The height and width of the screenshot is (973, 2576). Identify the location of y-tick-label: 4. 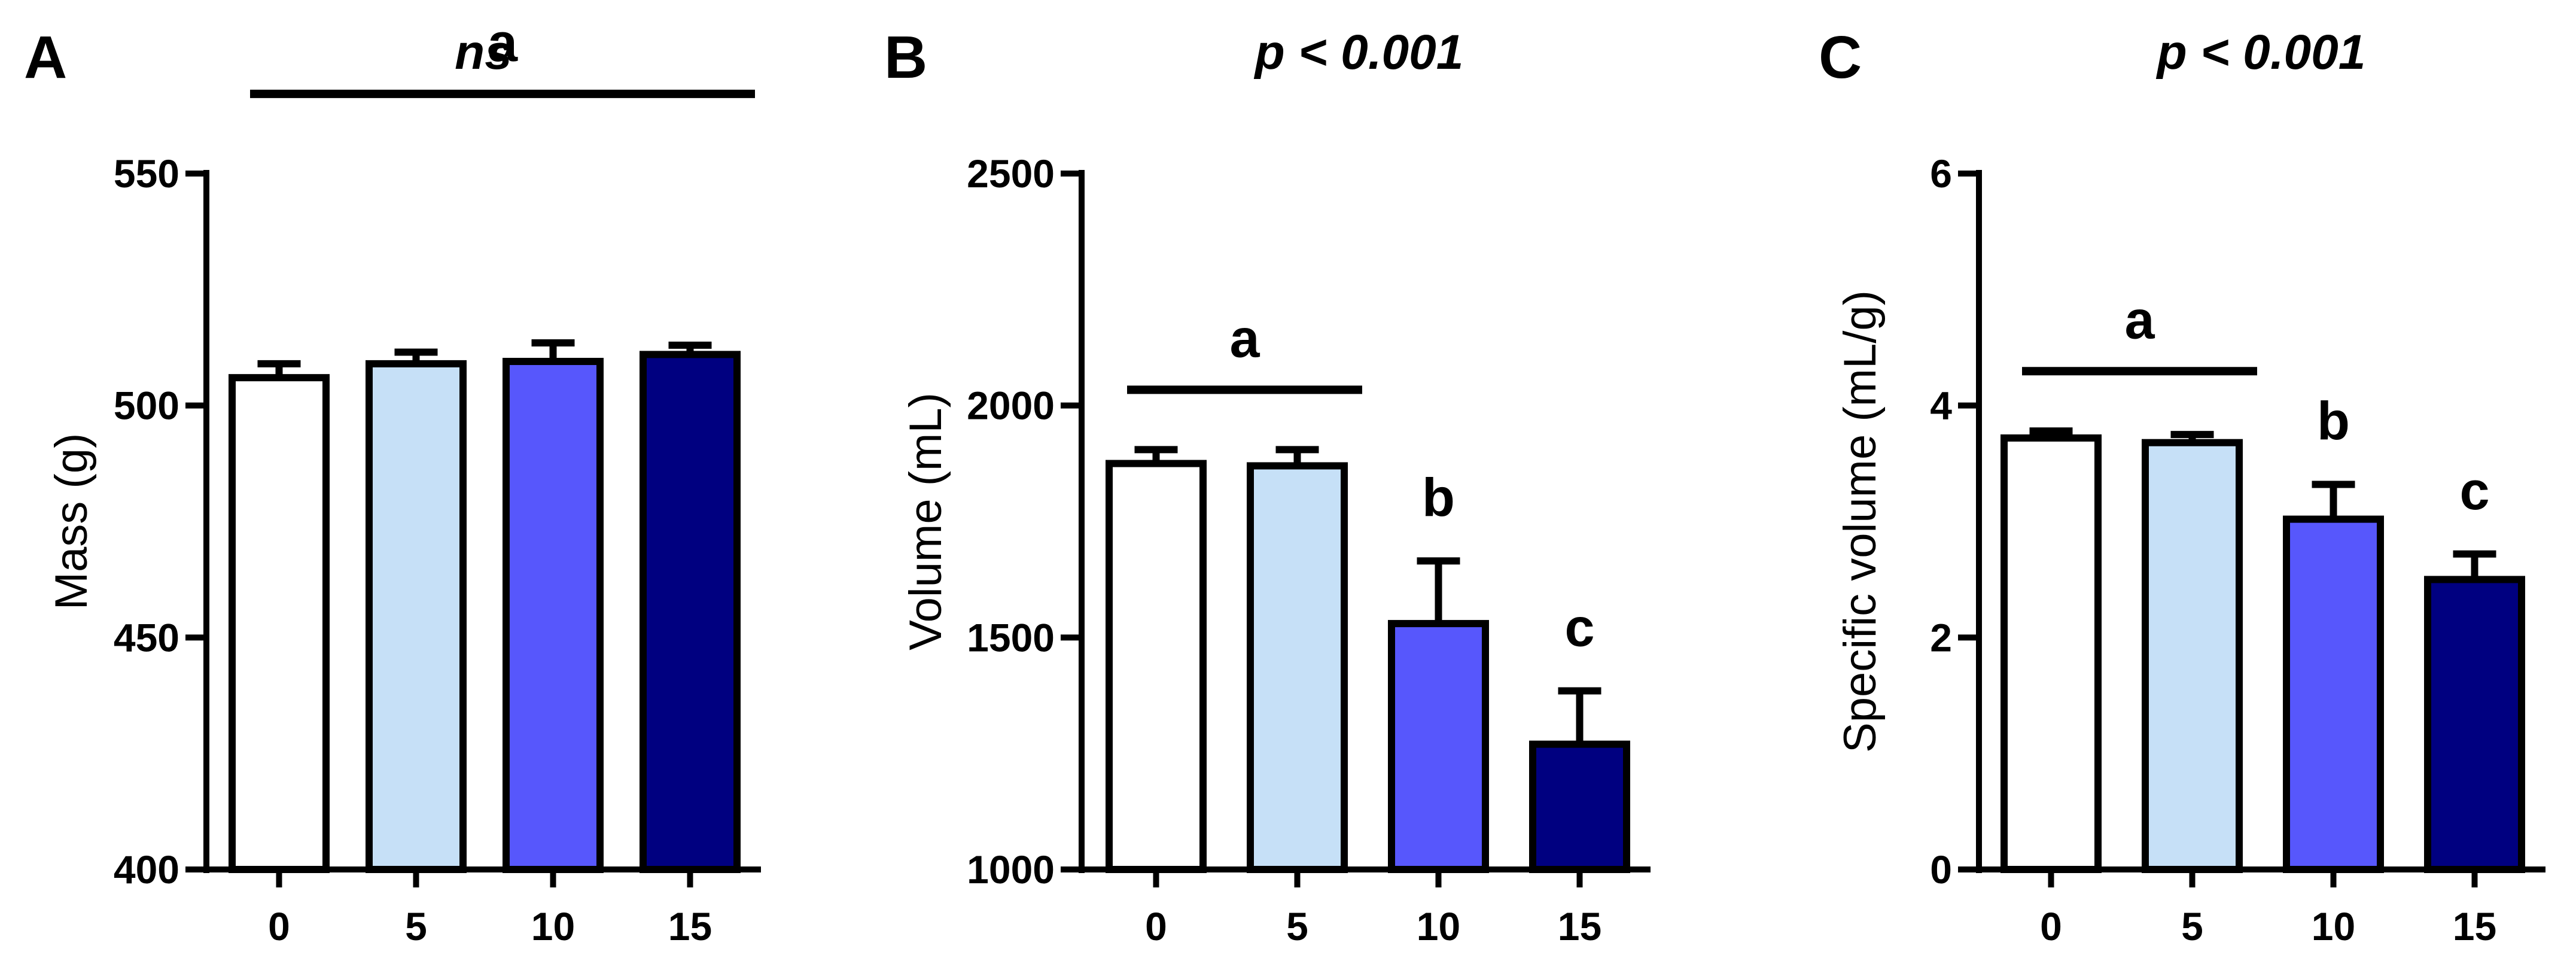
(1941, 406).